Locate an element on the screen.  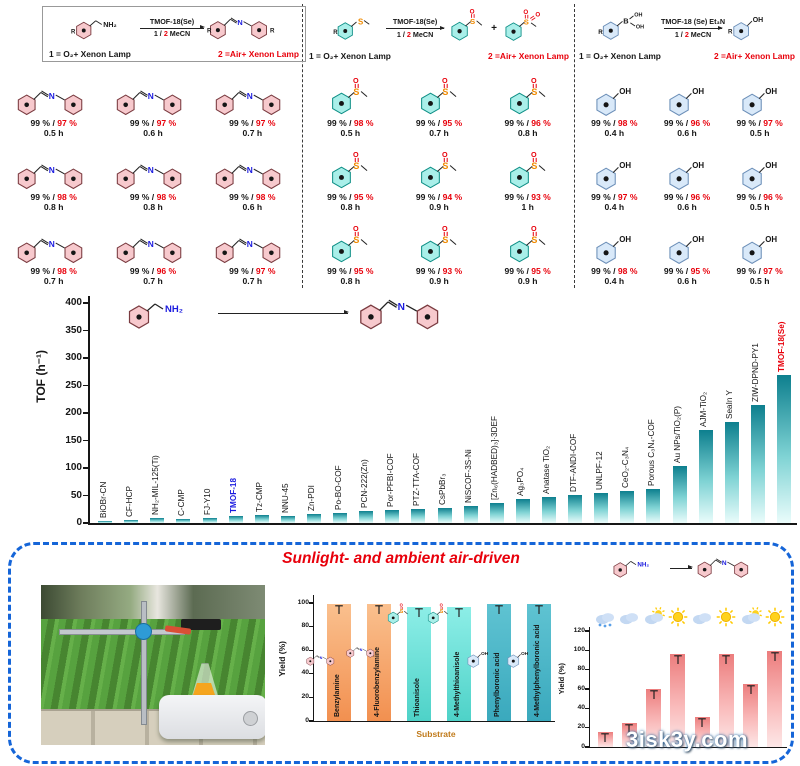
benzylamine-glyph: NH₂ is located at coordinates (631, 569).